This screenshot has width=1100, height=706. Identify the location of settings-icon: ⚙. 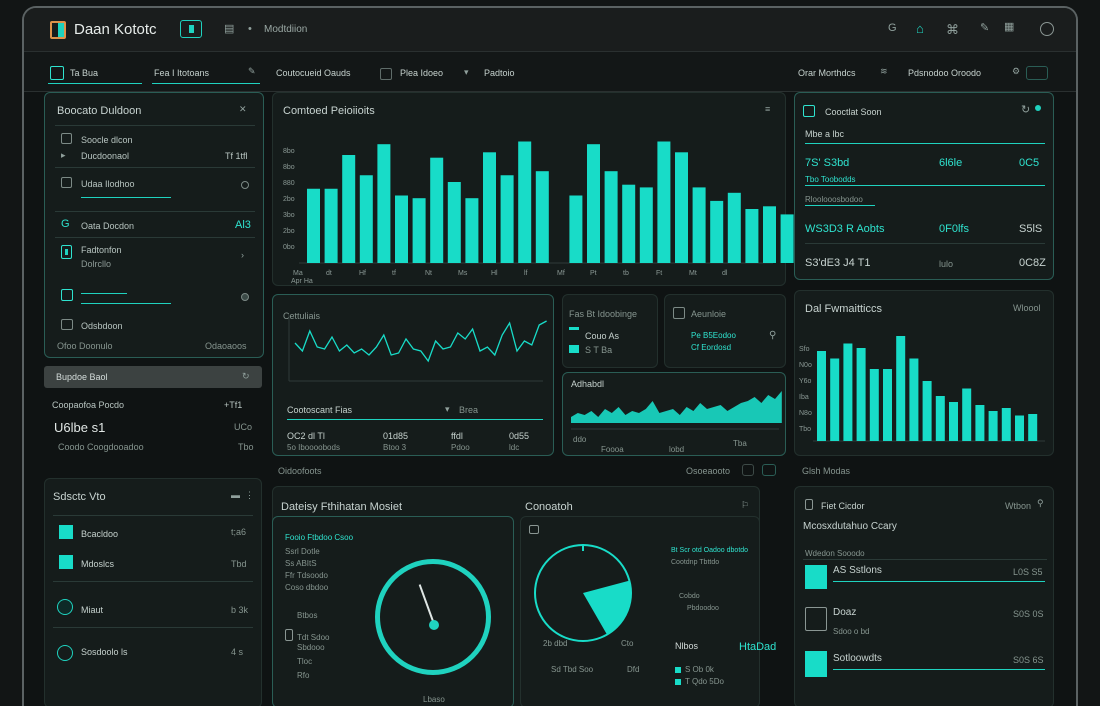
(1016, 71).